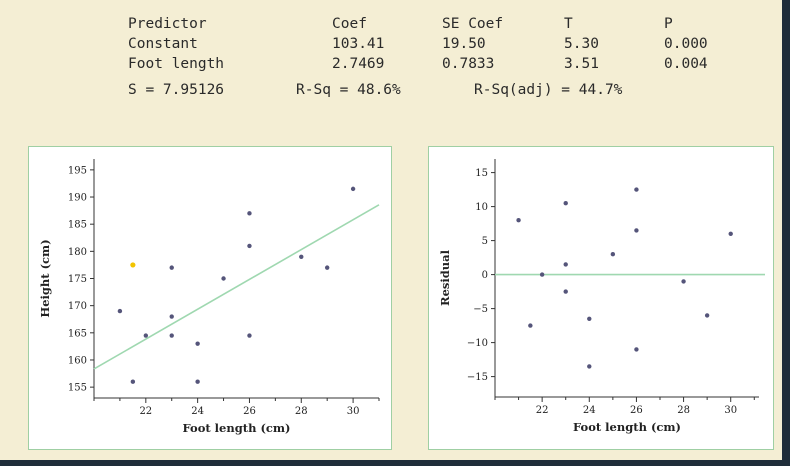  I want to click on y-tick-label: 180, so click(77, 252).